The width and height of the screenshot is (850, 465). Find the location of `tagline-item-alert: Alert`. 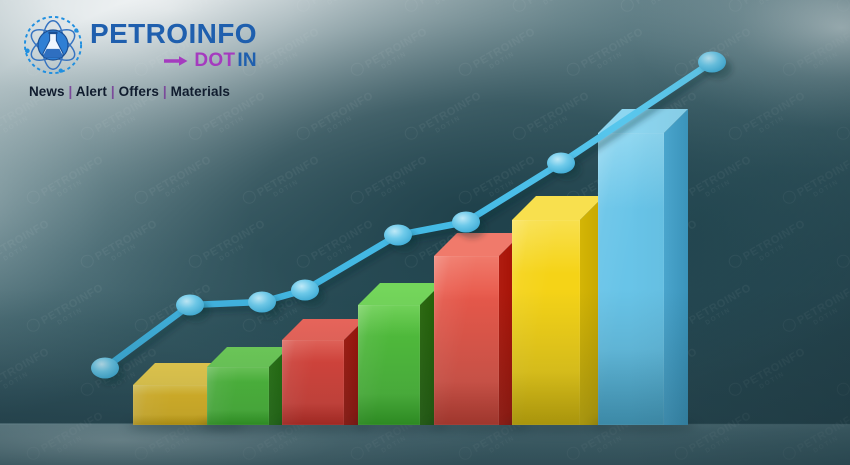

tagline-item-alert: Alert is located at coordinates (91, 91).